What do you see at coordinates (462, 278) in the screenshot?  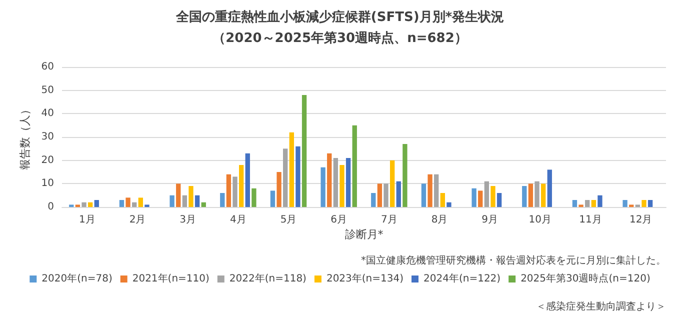 I see `legend-label: 2024年(n=122)` at bounding box center [462, 278].